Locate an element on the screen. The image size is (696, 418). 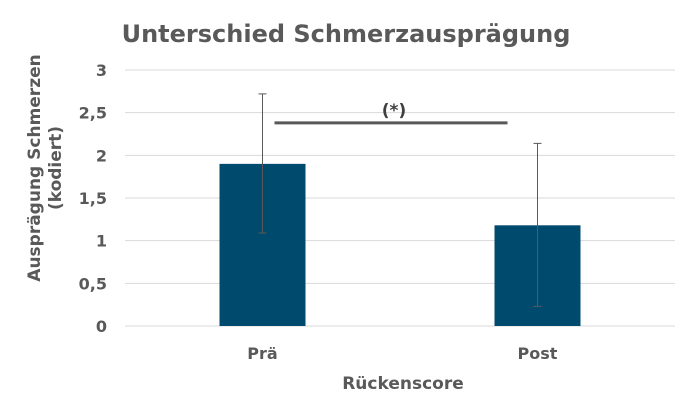
x-tick-label: Prä is located at coordinates (262, 353).